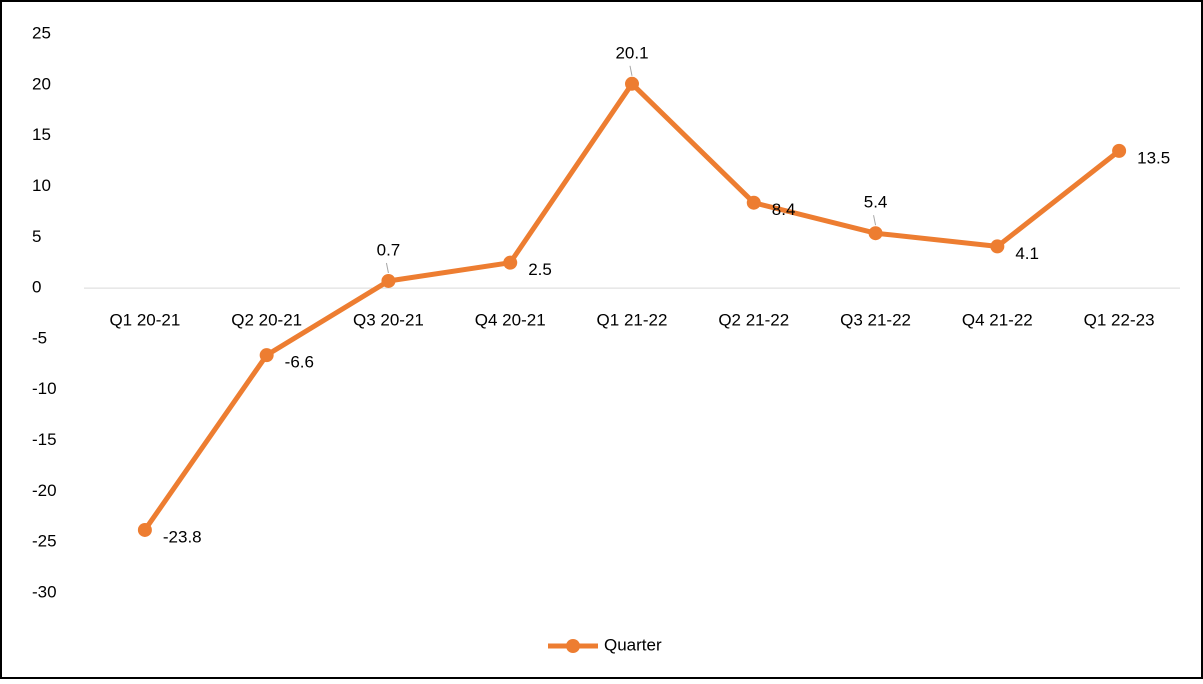  Describe the element at coordinates (573, 646) in the screenshot. I see `legend-marker` at that location.